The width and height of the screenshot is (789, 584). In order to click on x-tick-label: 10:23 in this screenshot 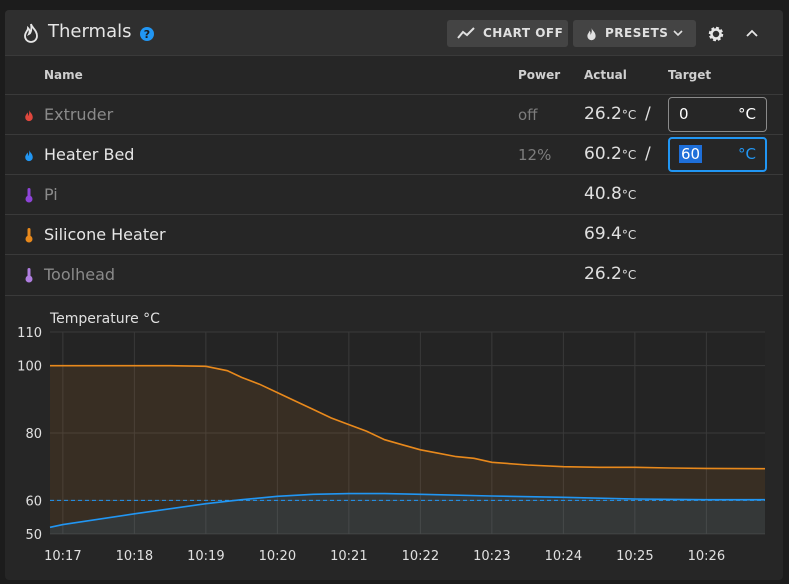, I will do `click(491, 556)`.